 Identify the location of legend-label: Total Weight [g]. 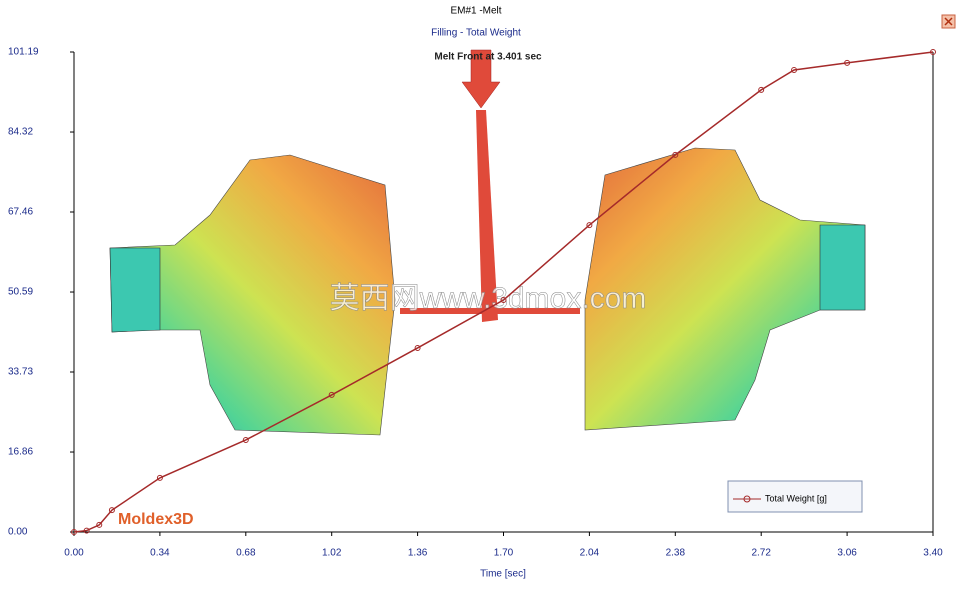
(796, 498).